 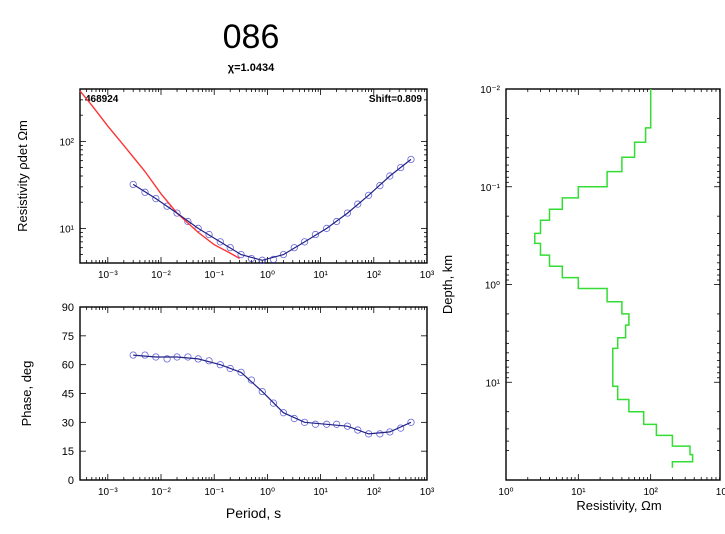 What do you see at coordinates (251, 37) in the screenshot?
I see `figure-title: 086` at bounding box center [251, 37].